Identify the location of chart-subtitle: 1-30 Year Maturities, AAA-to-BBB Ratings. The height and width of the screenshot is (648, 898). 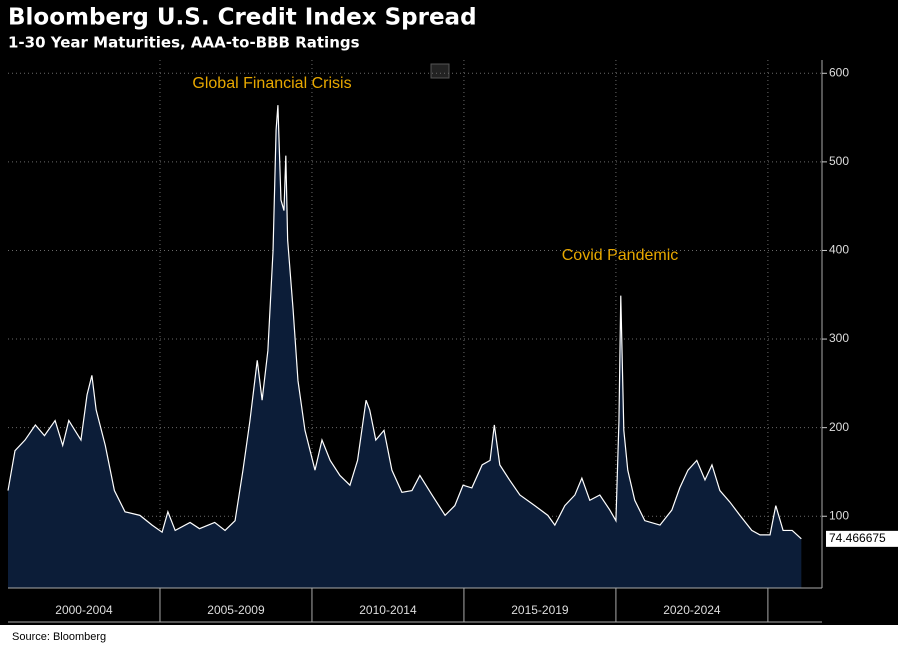
(184, 43).